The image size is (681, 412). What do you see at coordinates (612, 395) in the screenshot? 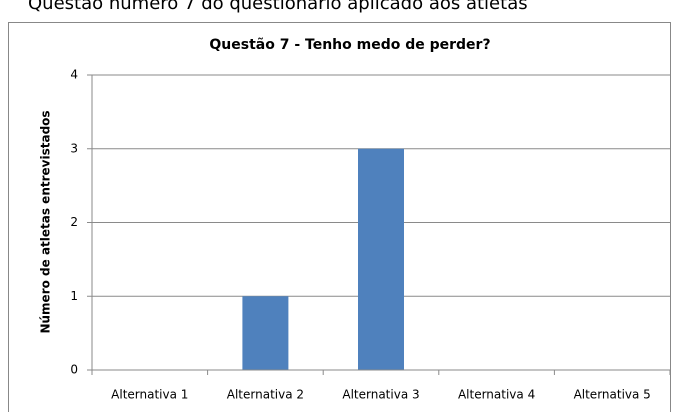
I see `x-tick-label: Alternativa 5` at bounding box center [612, 395].